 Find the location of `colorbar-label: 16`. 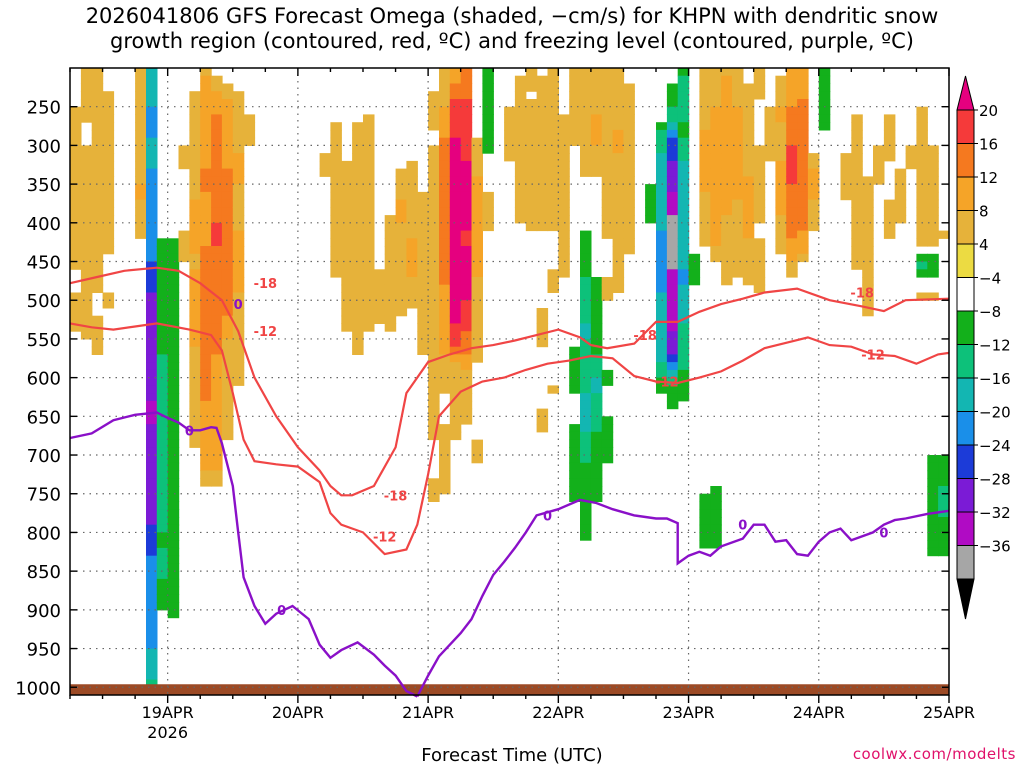

colorbar-label: 16 is located at coordinates (988, 145).